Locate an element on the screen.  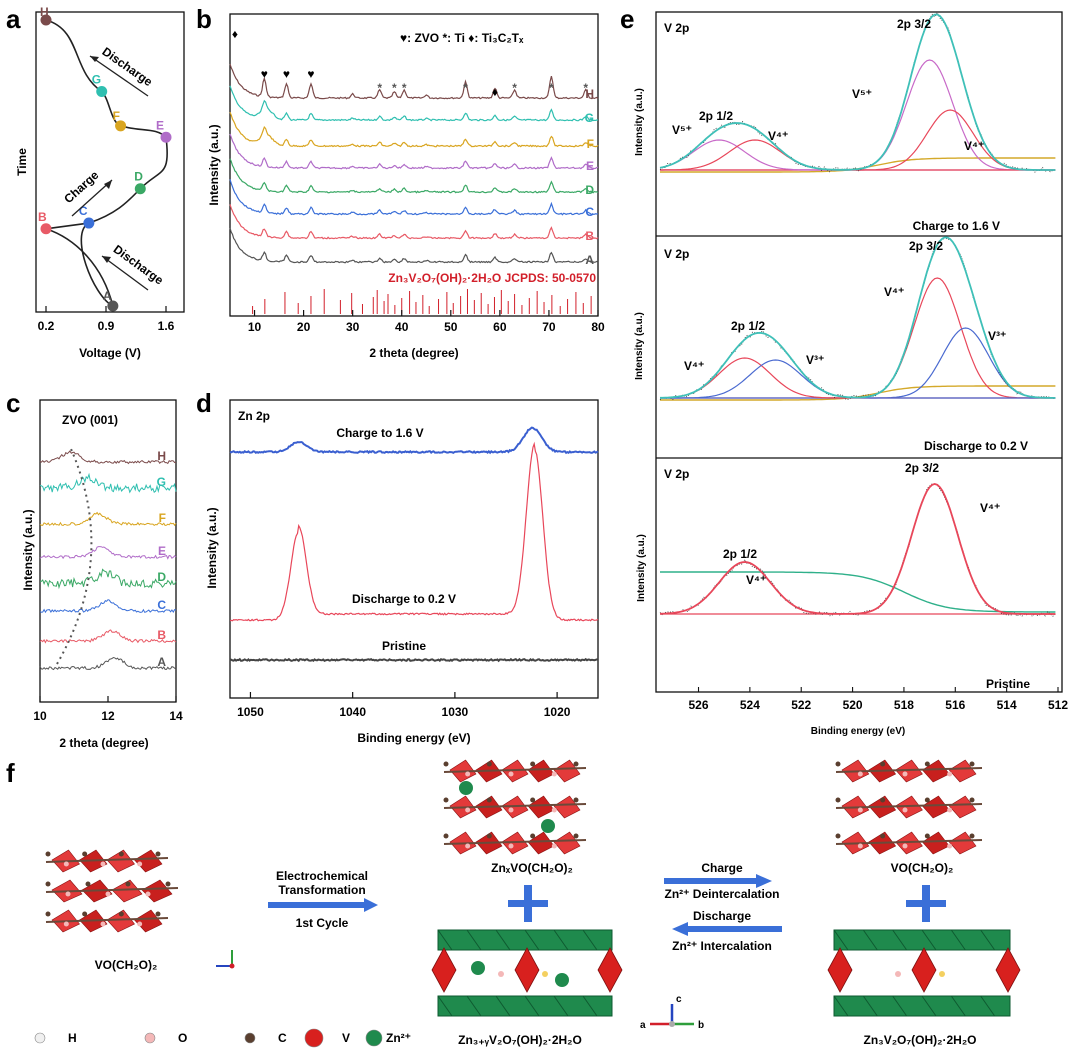
e-peak-side-1: 2p 1/2 is located at coordinates (748, 326).